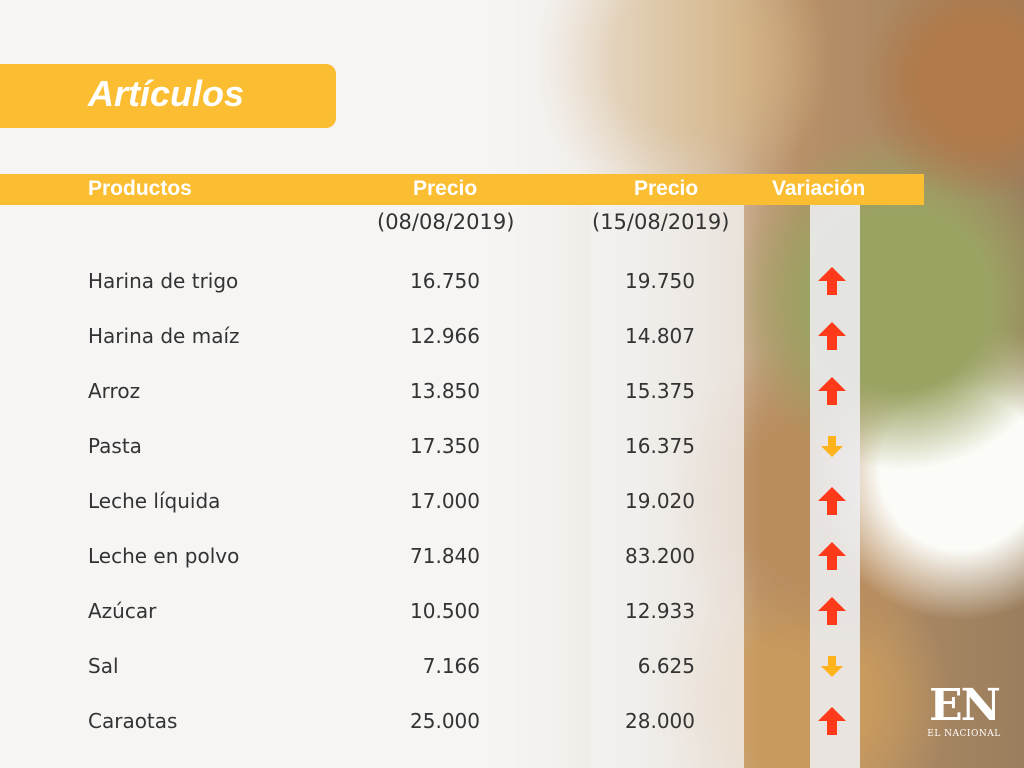 The width and height of the screenshot is (1024, 768). What do you see at coordinates (133, 721) in the screenshot?
I see `product-name: Caraotas` at bounding box center [133, 721].